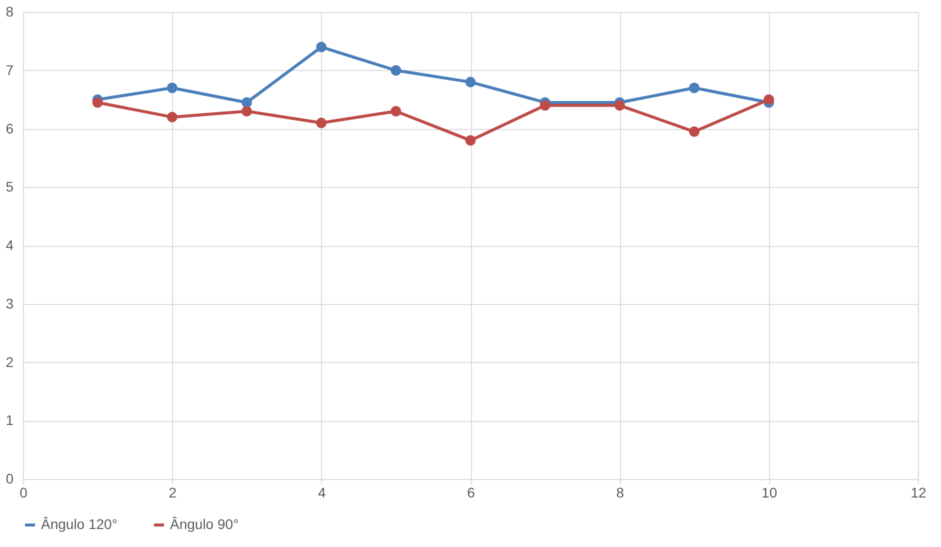  I want to click on x-tick-label: 12, so click(918, 492).